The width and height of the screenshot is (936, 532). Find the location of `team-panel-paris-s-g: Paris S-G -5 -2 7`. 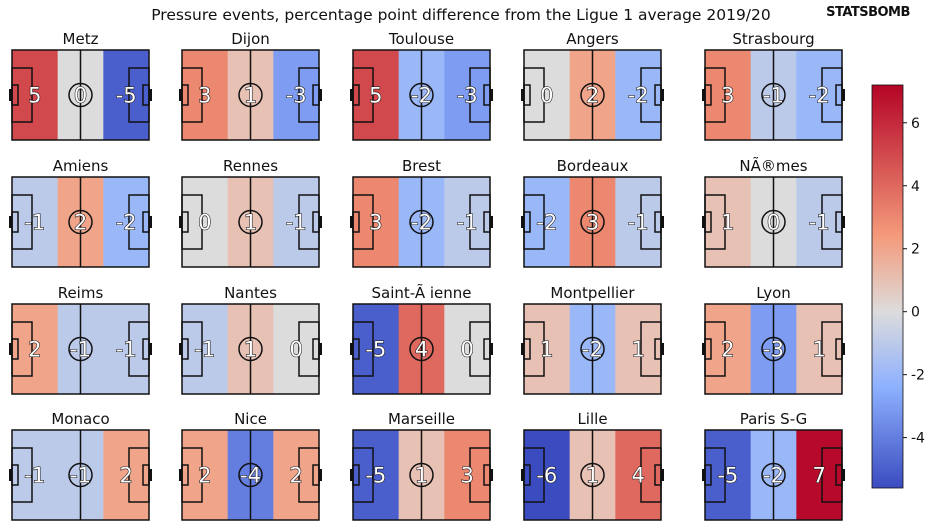

team-panel-paris-s-g: Paris S-G -5 -2 7 is located at coordinates (773, 465).